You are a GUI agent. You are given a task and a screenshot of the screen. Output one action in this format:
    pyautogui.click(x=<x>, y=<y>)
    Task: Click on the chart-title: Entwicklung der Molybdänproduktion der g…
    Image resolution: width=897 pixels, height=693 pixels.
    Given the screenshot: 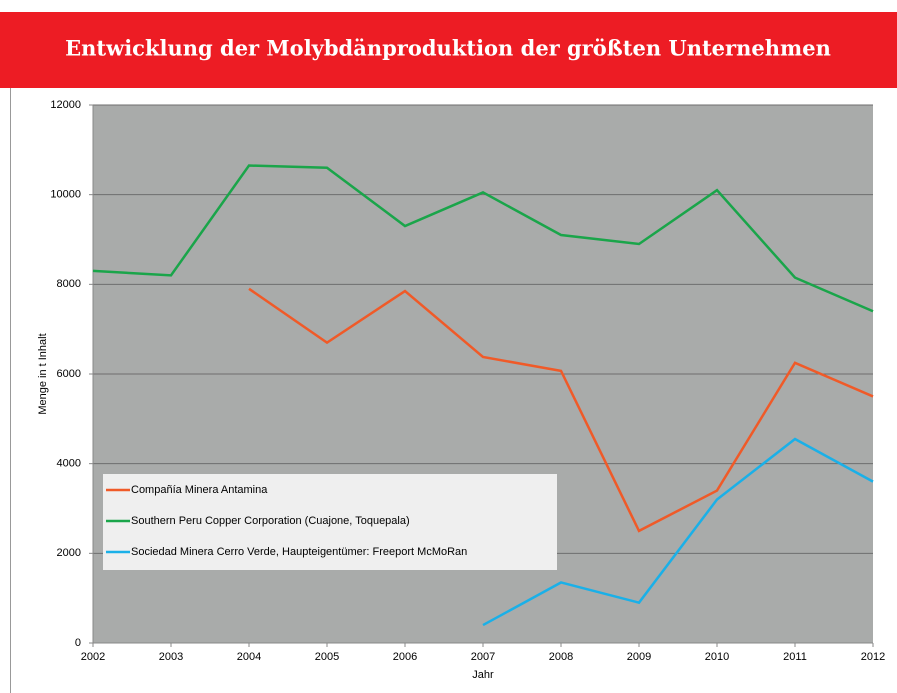 What is the action you would take?
    pyautogui.click(x=448, y=48)
    